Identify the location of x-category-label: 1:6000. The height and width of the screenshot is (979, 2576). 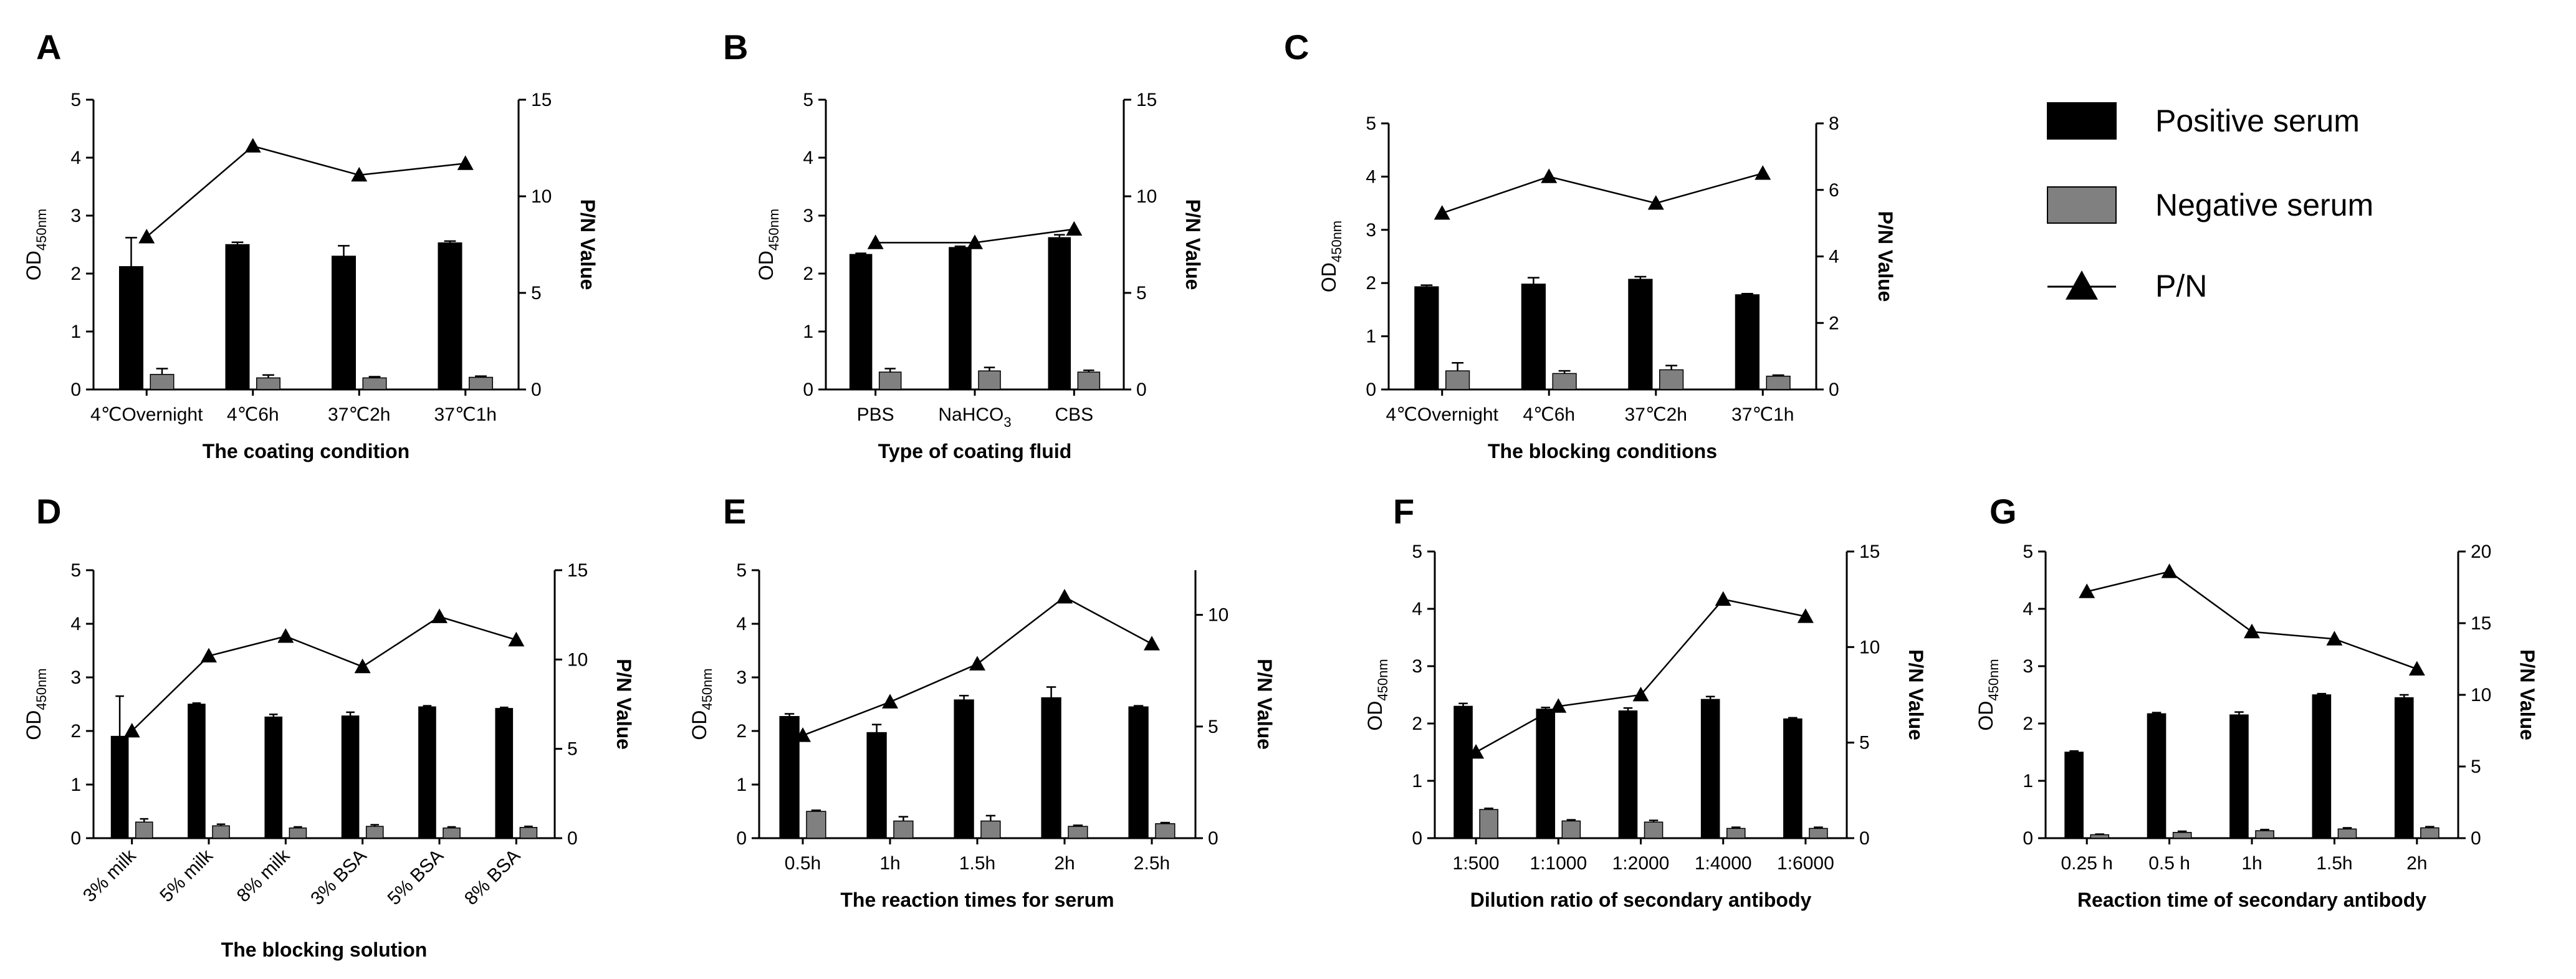
(1805, 864).